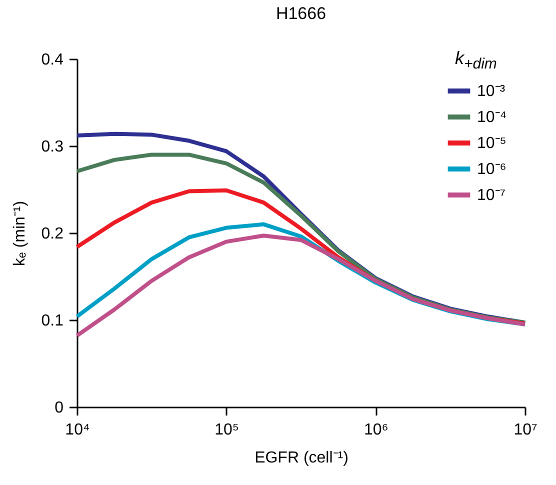  I want to click on x-axis-title: EGFR (cell⁻¹), so click(301, 458).